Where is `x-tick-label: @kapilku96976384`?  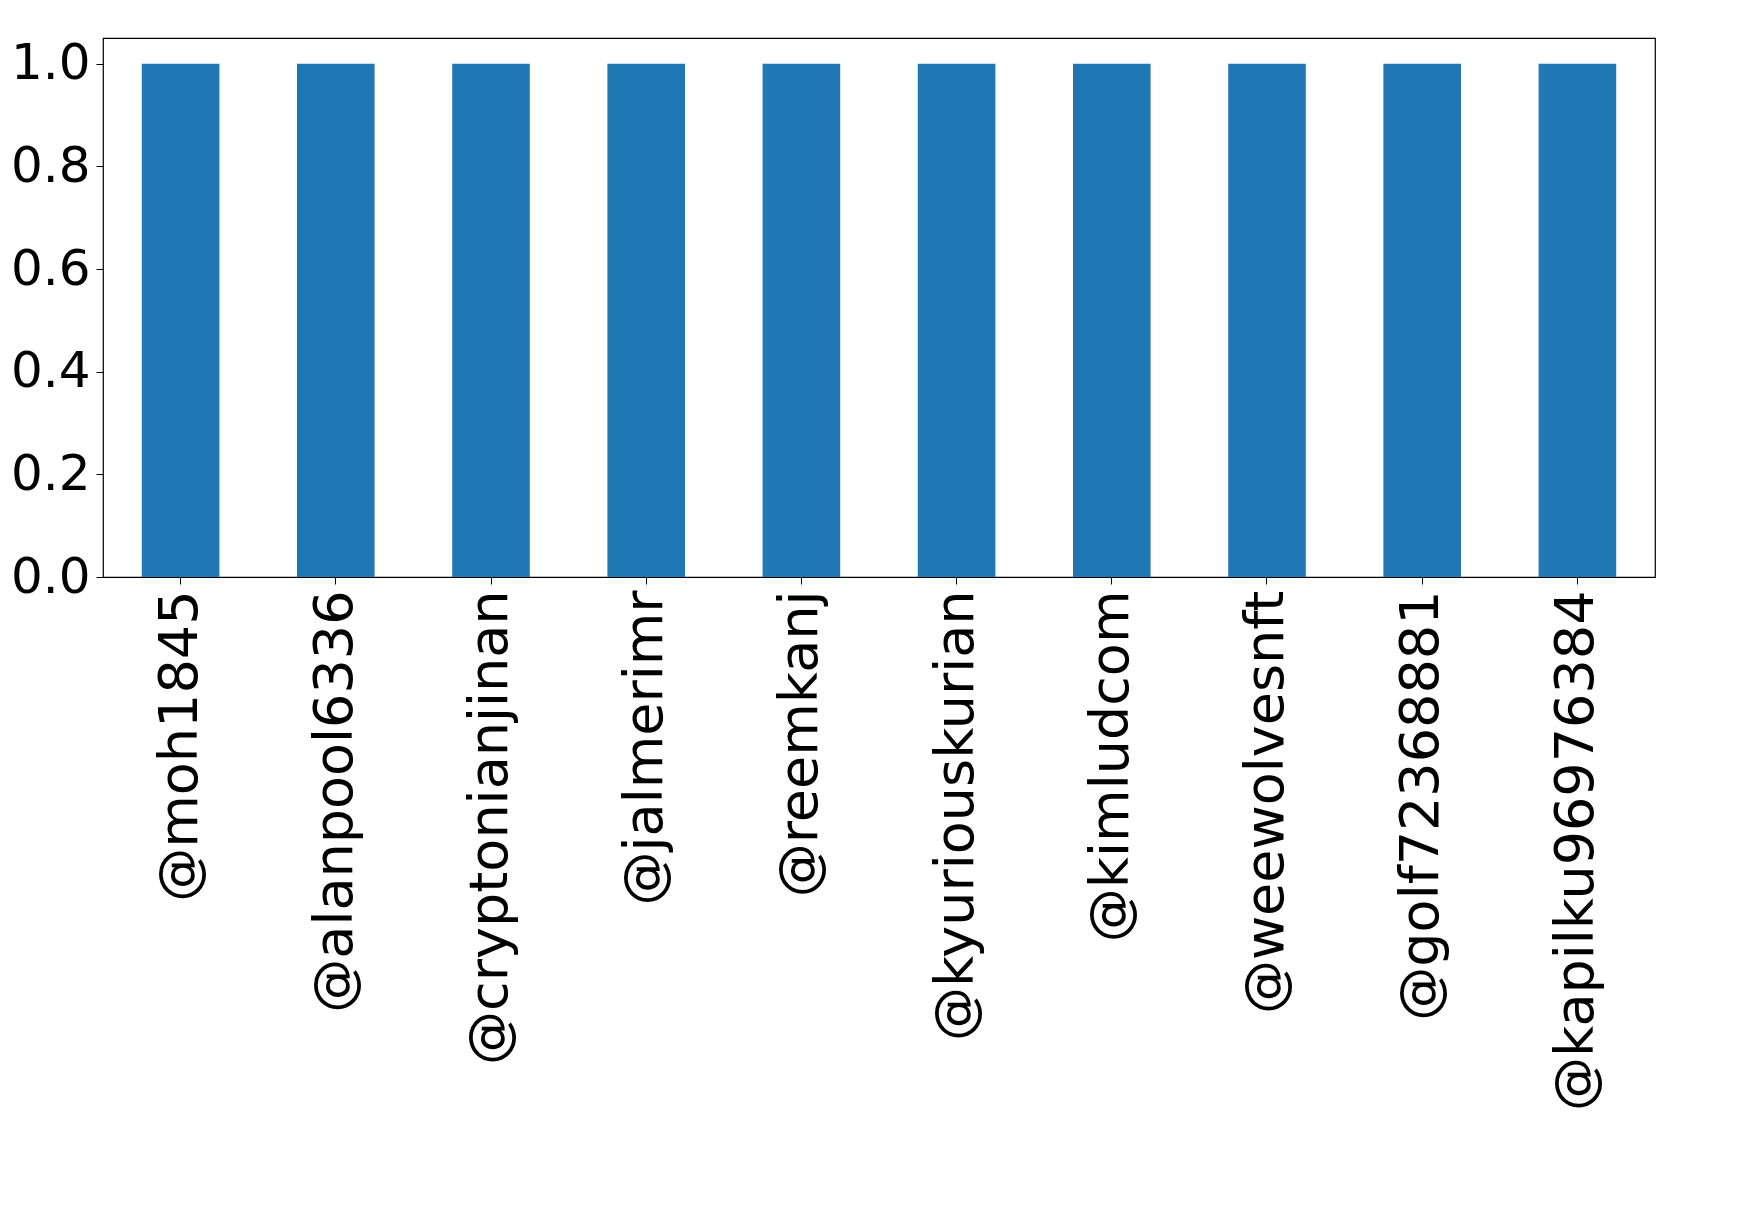 x-tick-label: @kapilku96976384 is located at coordinates (1575, 850).